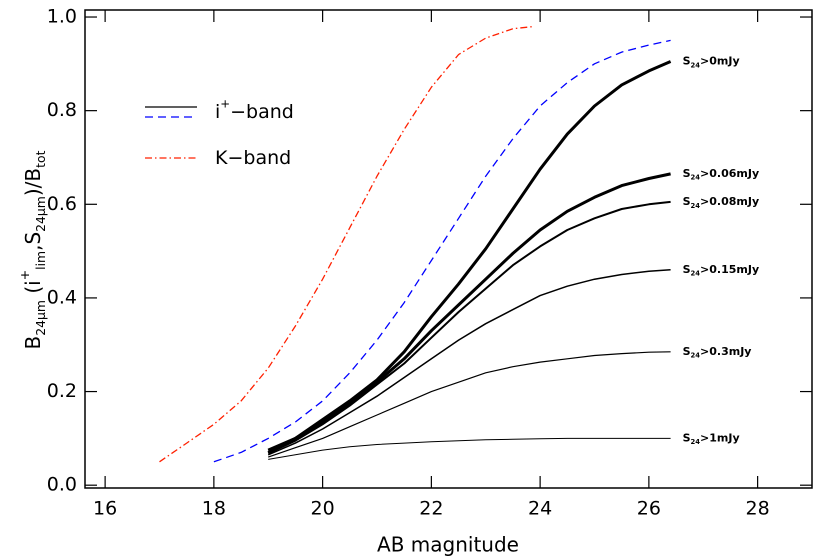 This screenshot has height=560, width=830. What do you see at coordinates (33, 290) in the screenshot?
I see `y-axis-title-part: (i` at bounding box center [33, 290].